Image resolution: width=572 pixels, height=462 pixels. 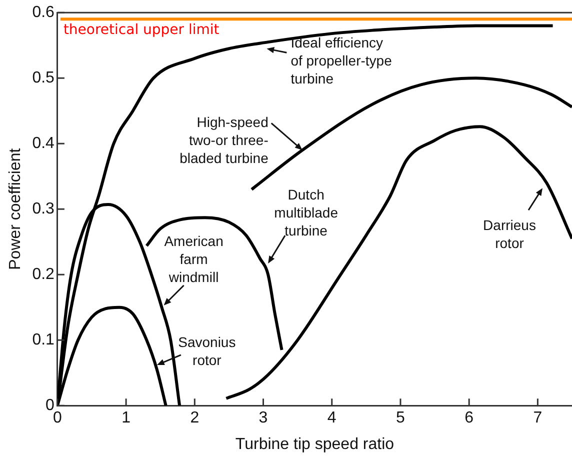 What do you see at coordinates (43, 143) in the screenshot?
I see `y-tick-label: 0.4` at bounding box center [43, 143].